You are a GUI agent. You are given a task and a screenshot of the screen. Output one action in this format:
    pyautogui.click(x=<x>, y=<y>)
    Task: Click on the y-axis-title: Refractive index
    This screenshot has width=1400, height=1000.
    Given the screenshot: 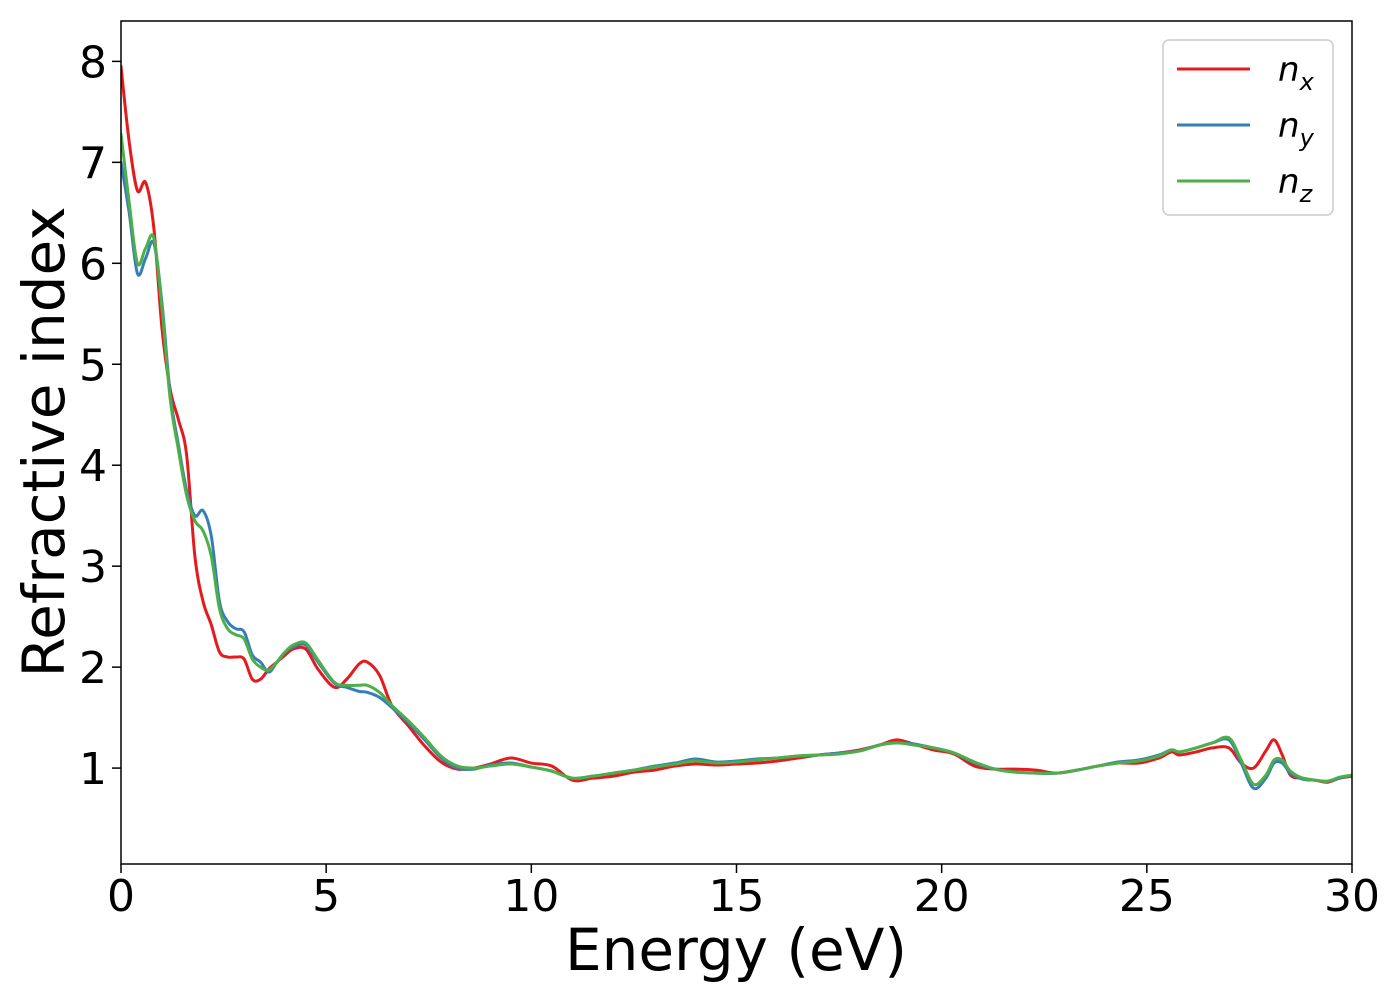 What is the action you would take?
    pyautogui.click(x=44, y=441)
    